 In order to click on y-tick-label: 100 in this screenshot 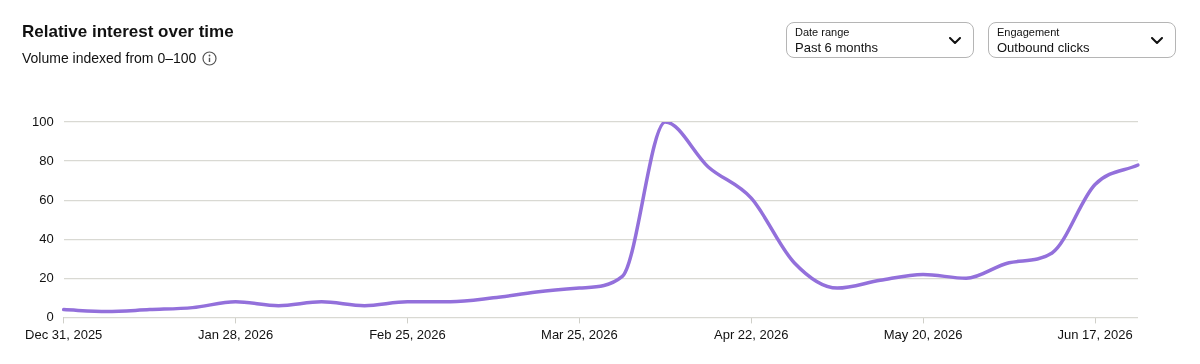, I will do `click(42, 121)`.